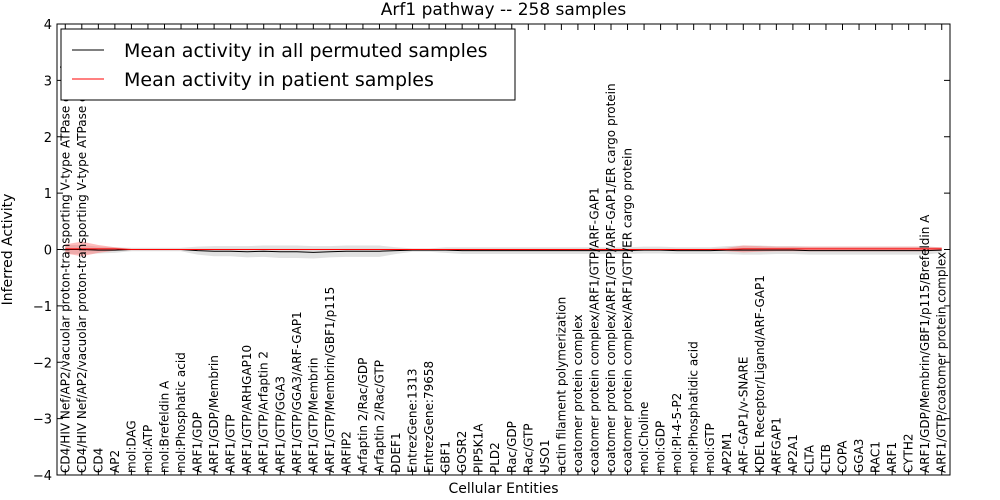 The width and height of the screenshot is (1000, 500). What do you see at coordinates (42, 307) in the screenshot?
I see `y-tick-label: −1` at bounding box center [42, 307].